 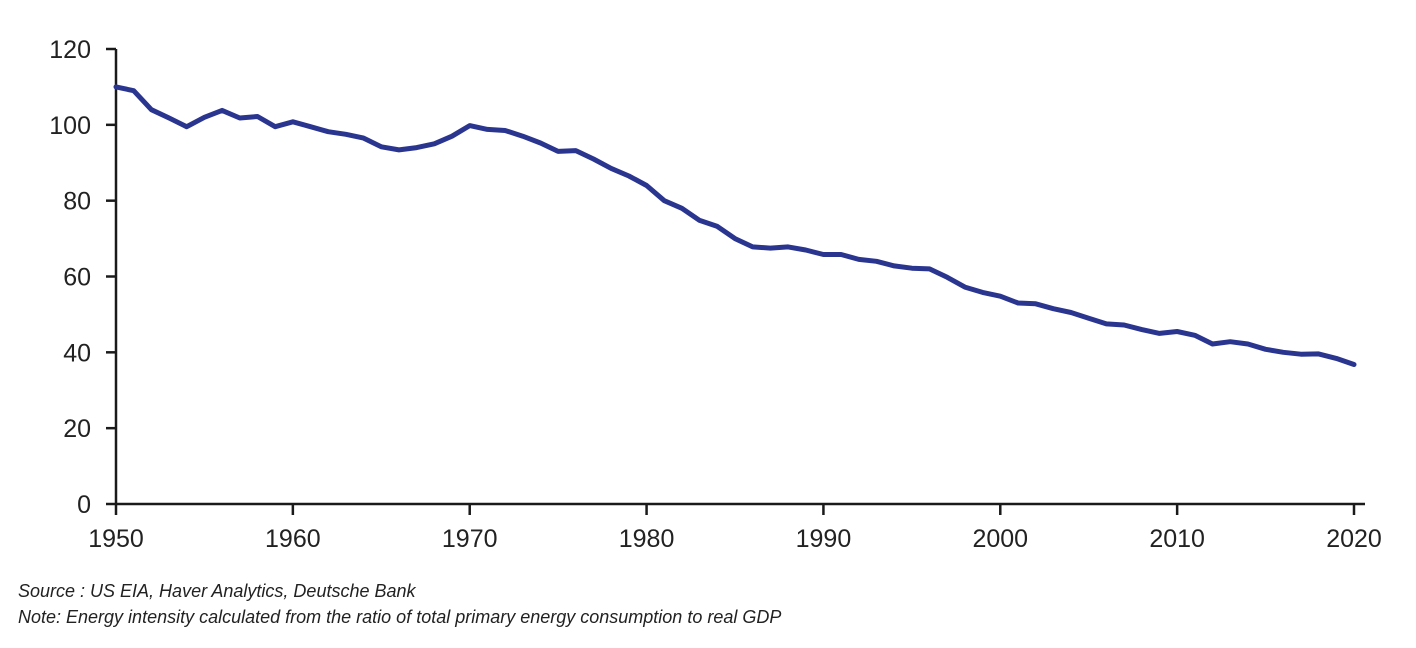 I want to click on y-tick-label: 60, so click(x=77, y=278).